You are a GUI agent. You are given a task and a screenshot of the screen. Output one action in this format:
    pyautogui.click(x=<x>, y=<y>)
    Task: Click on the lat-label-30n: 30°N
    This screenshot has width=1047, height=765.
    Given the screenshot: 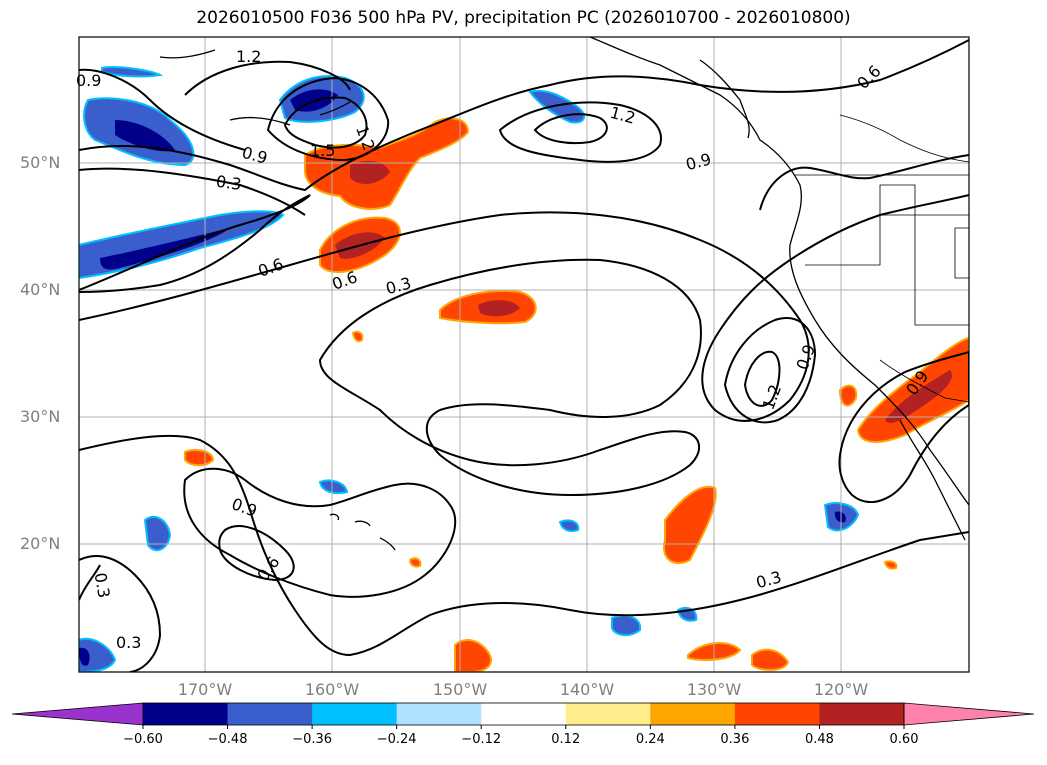 What is the action you would take?
    pyautogui.click(x=40, y=416)
    